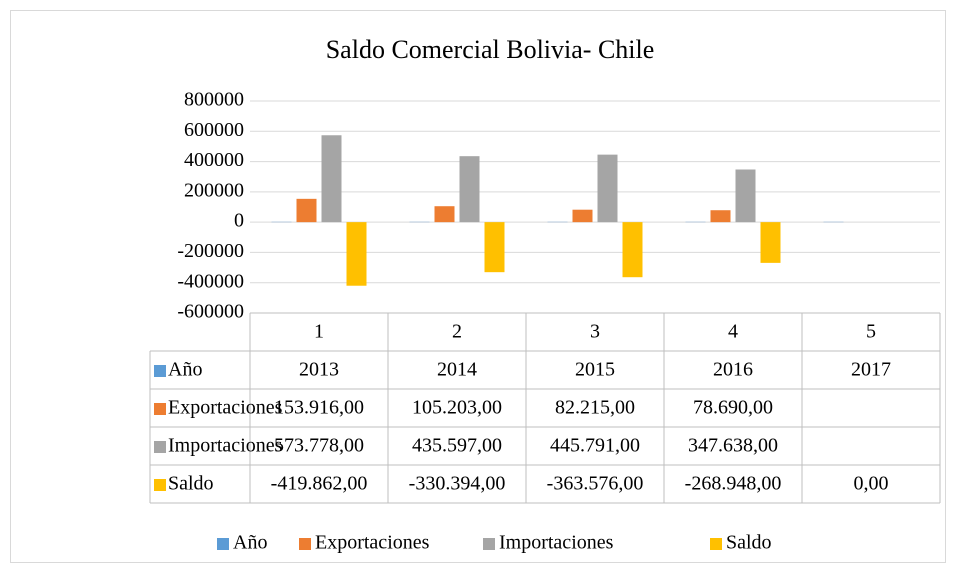 The image size is (956, 568). Describe the element at coordinates (749, 543) in the screenshot. I see `legend-label: Saldo` at that location.